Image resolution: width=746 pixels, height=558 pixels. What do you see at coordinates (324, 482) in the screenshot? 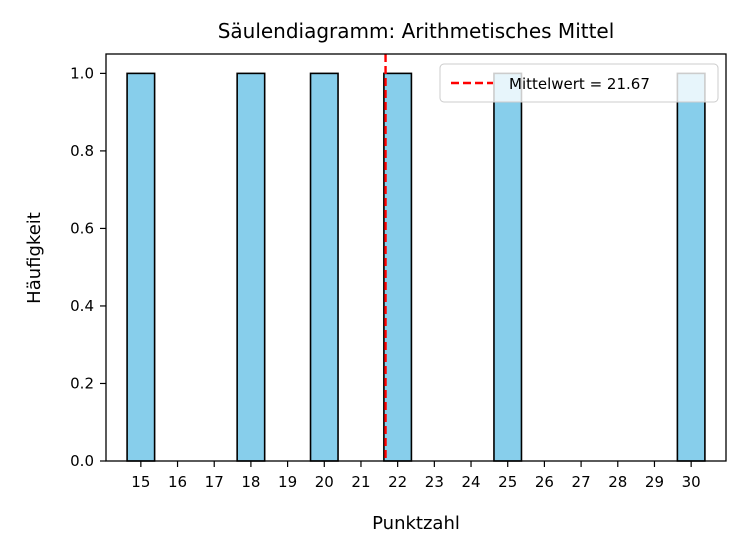
I see `x-tick-label-20: 20` at bounding box center [324, 482].